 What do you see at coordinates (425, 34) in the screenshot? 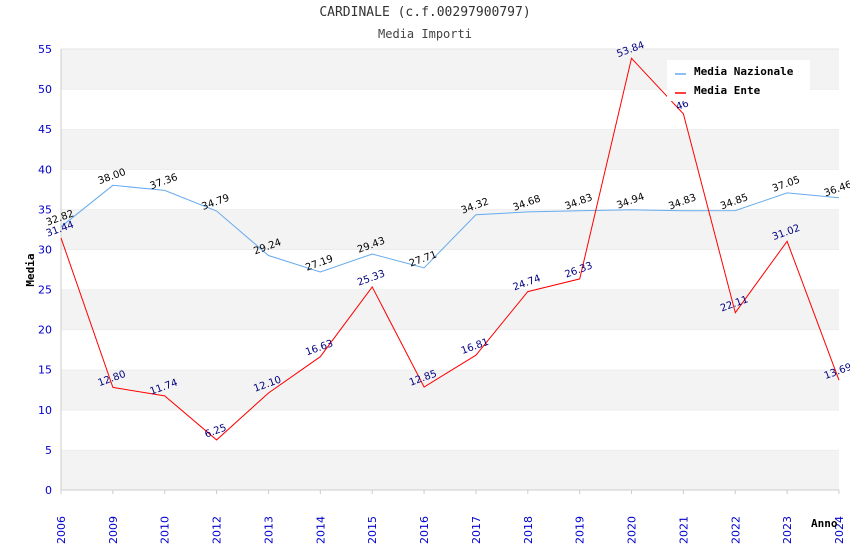
I see `chart-subtitle: Media Importi` at bounding box center [425, 34].